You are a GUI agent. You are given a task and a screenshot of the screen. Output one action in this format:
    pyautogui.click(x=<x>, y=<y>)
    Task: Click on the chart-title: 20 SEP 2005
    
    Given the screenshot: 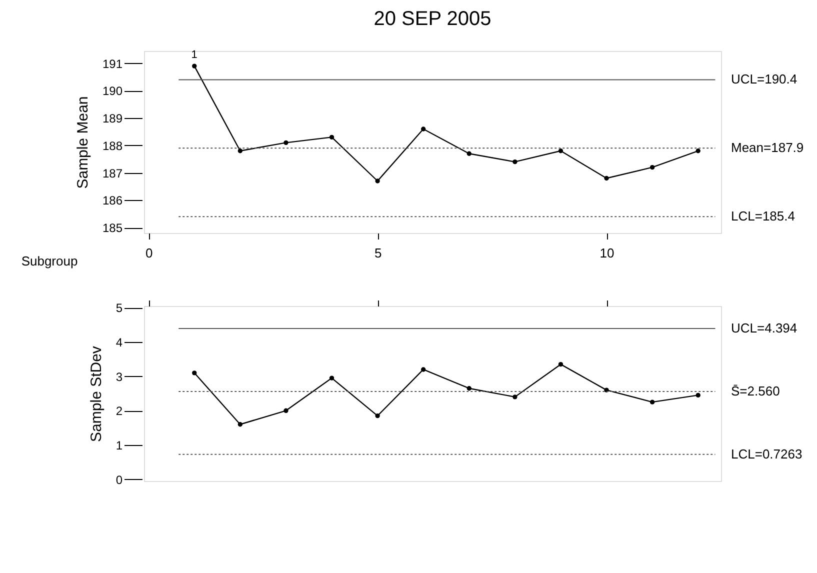 What is the action you would take?
    pyautogui.click(x=433, y=19)
    